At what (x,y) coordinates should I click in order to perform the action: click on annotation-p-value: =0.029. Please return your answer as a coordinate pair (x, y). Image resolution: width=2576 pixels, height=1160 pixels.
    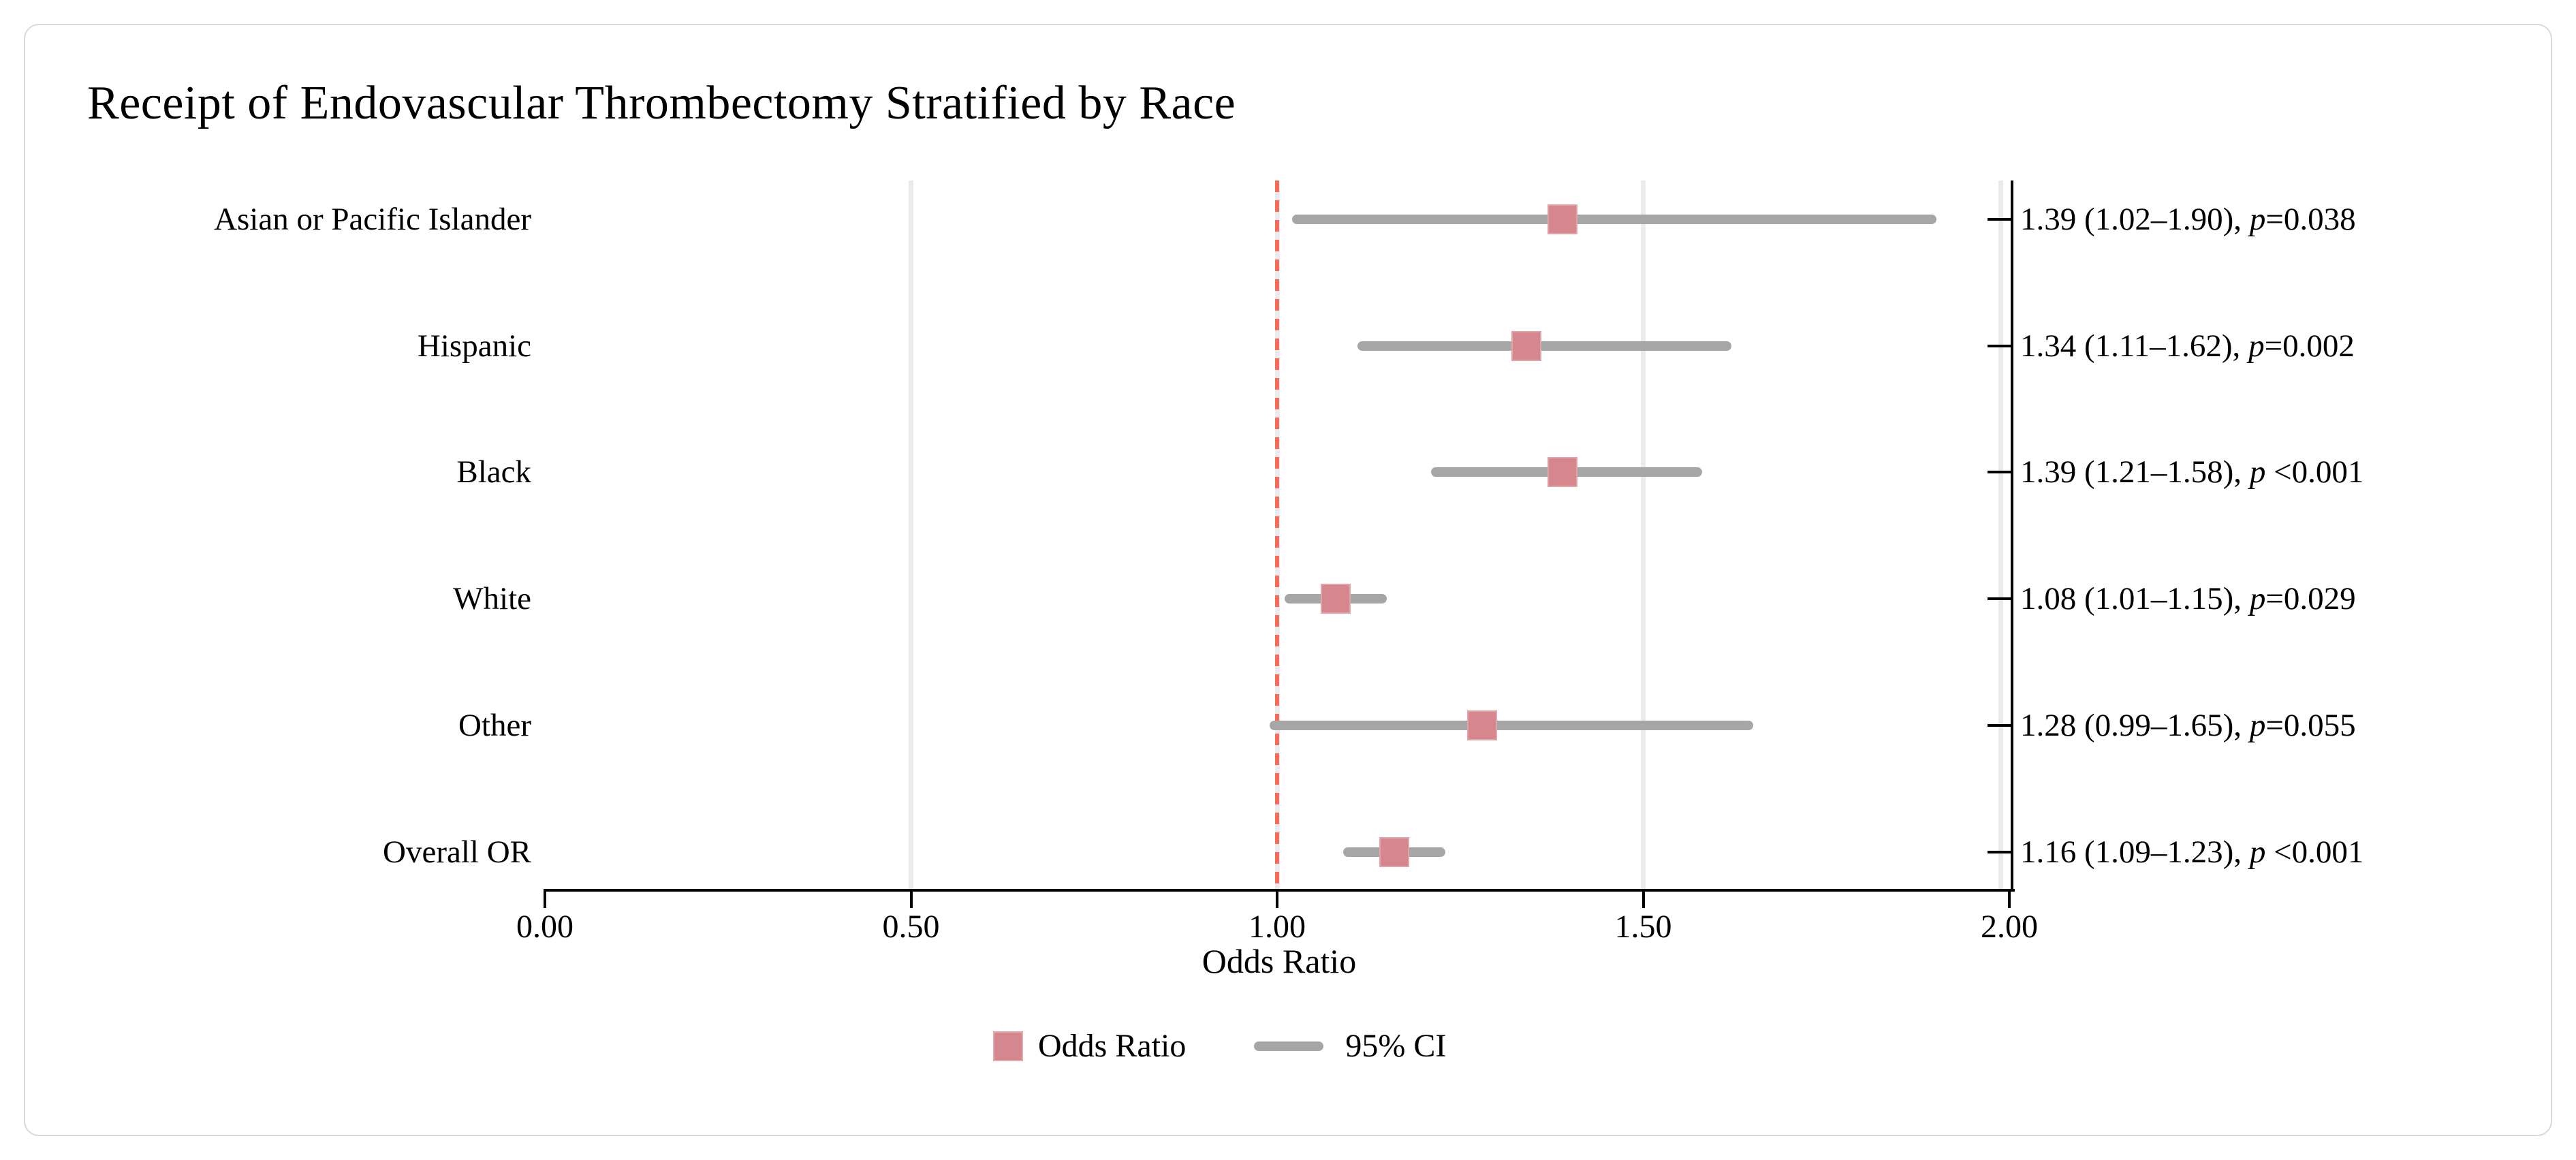
    Looking at the image, I should click on (2310, 599).